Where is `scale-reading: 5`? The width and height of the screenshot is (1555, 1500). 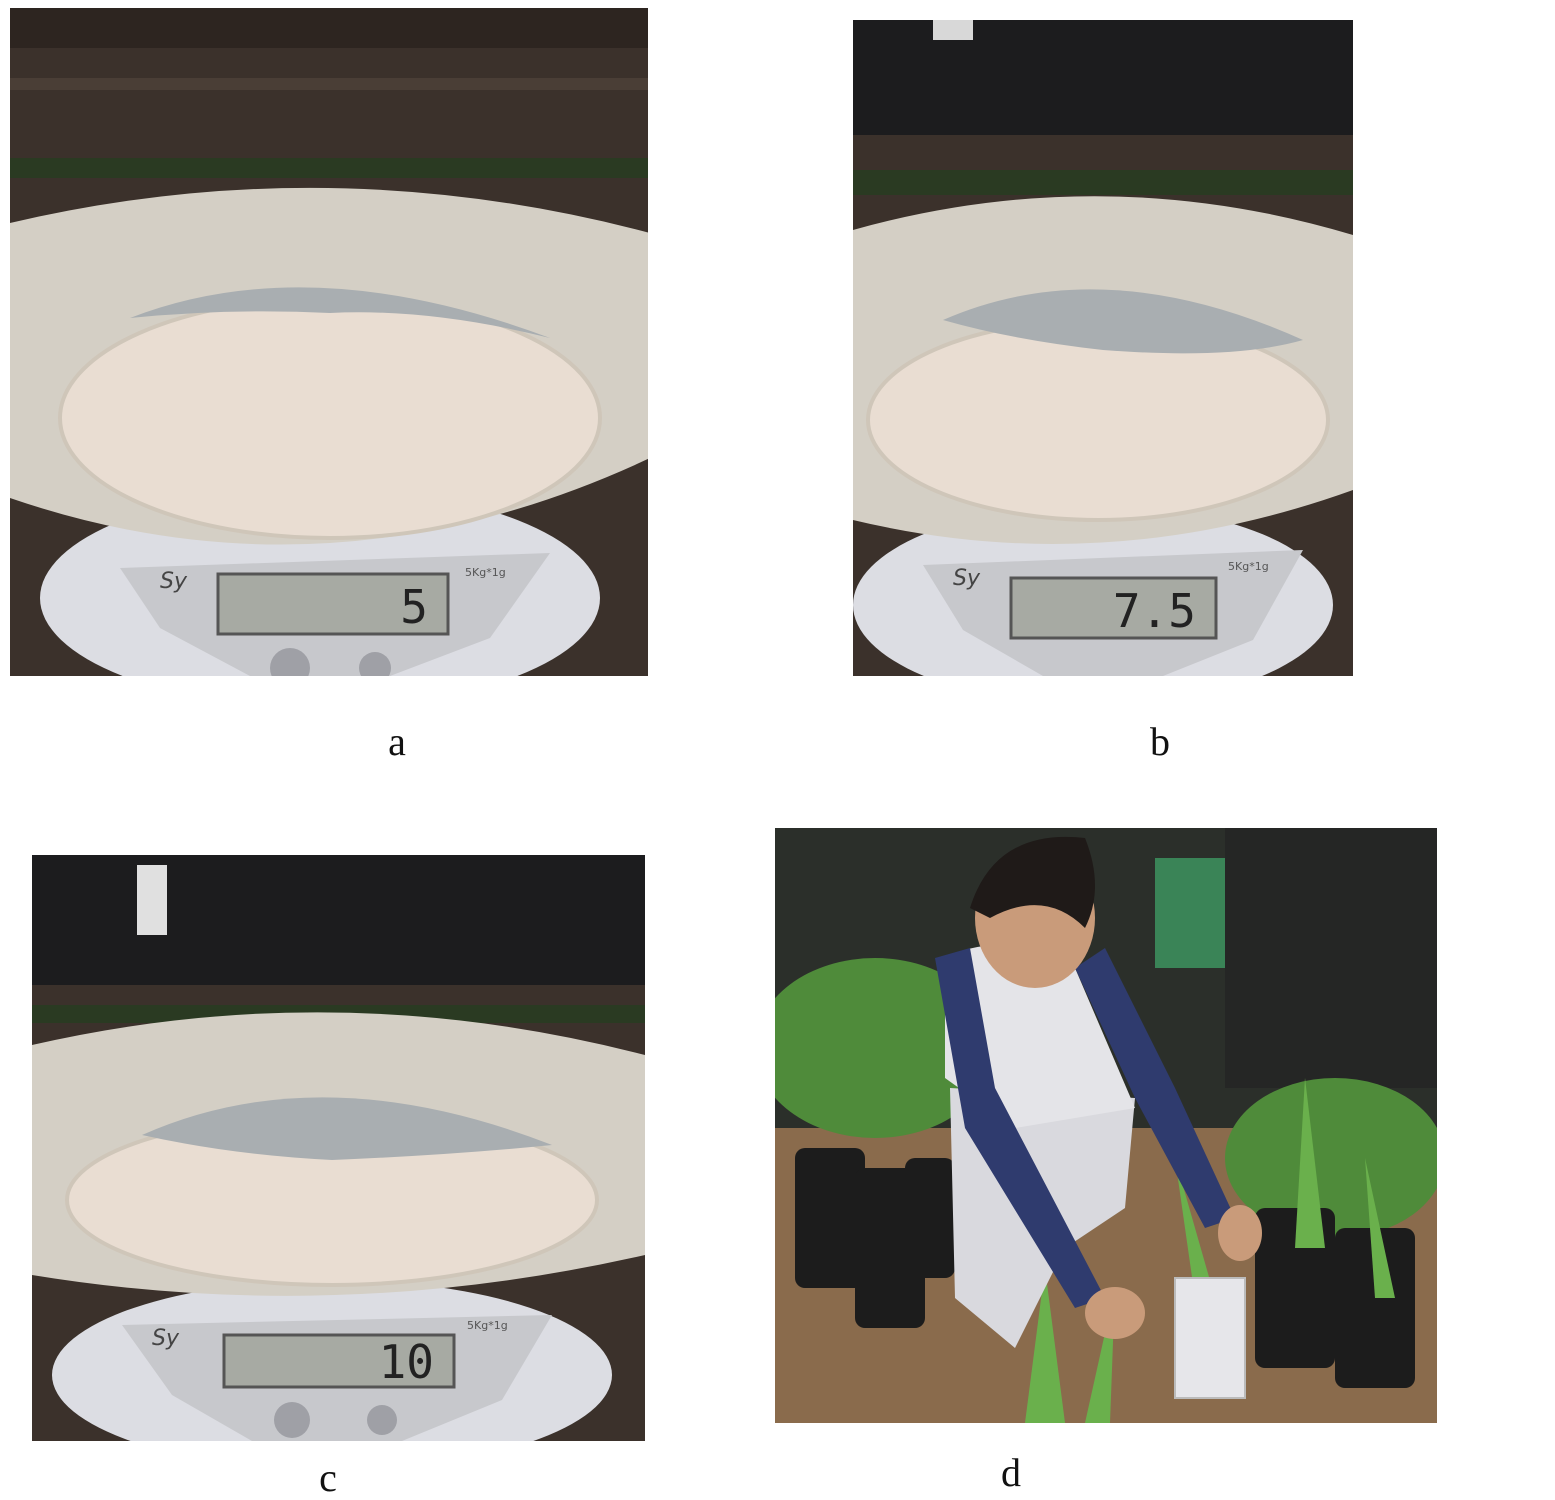 scale-reading: 5 is located at coordinates (414, 607).